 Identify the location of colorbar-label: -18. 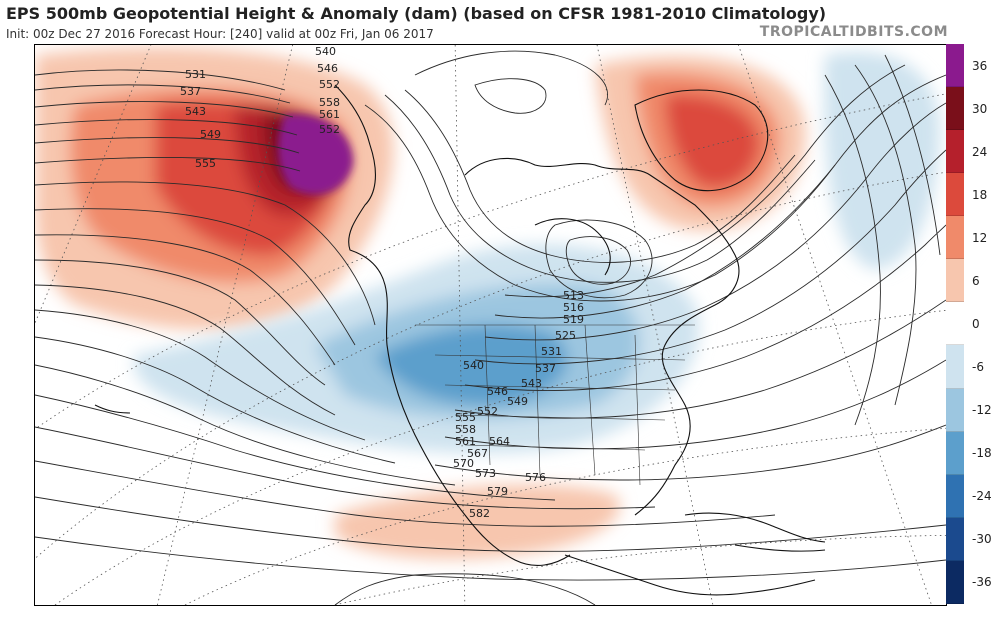
(982, 453).